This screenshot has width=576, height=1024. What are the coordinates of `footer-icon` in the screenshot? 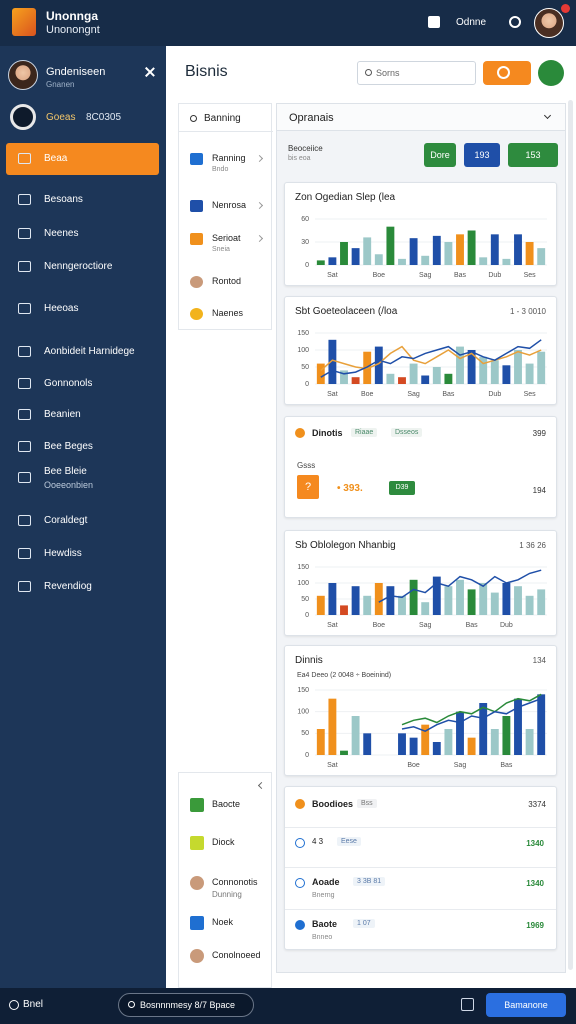 It's located at (467, 1004).